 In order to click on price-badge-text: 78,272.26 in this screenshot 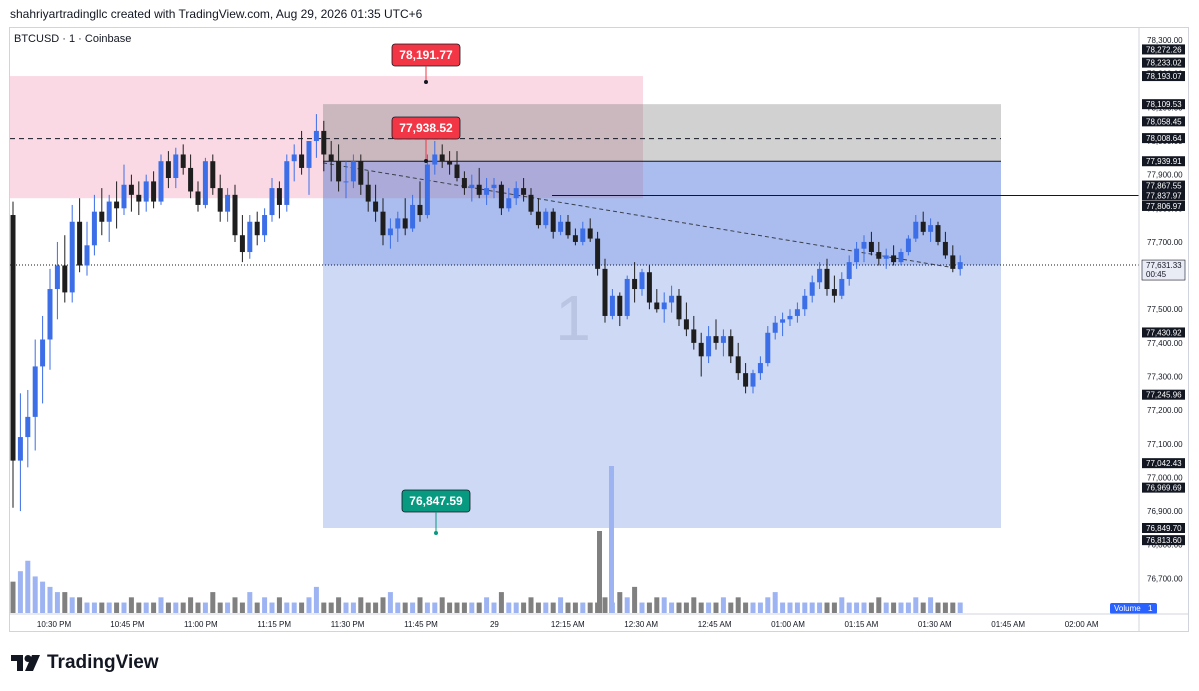, I will do `click(1164, 49)`.